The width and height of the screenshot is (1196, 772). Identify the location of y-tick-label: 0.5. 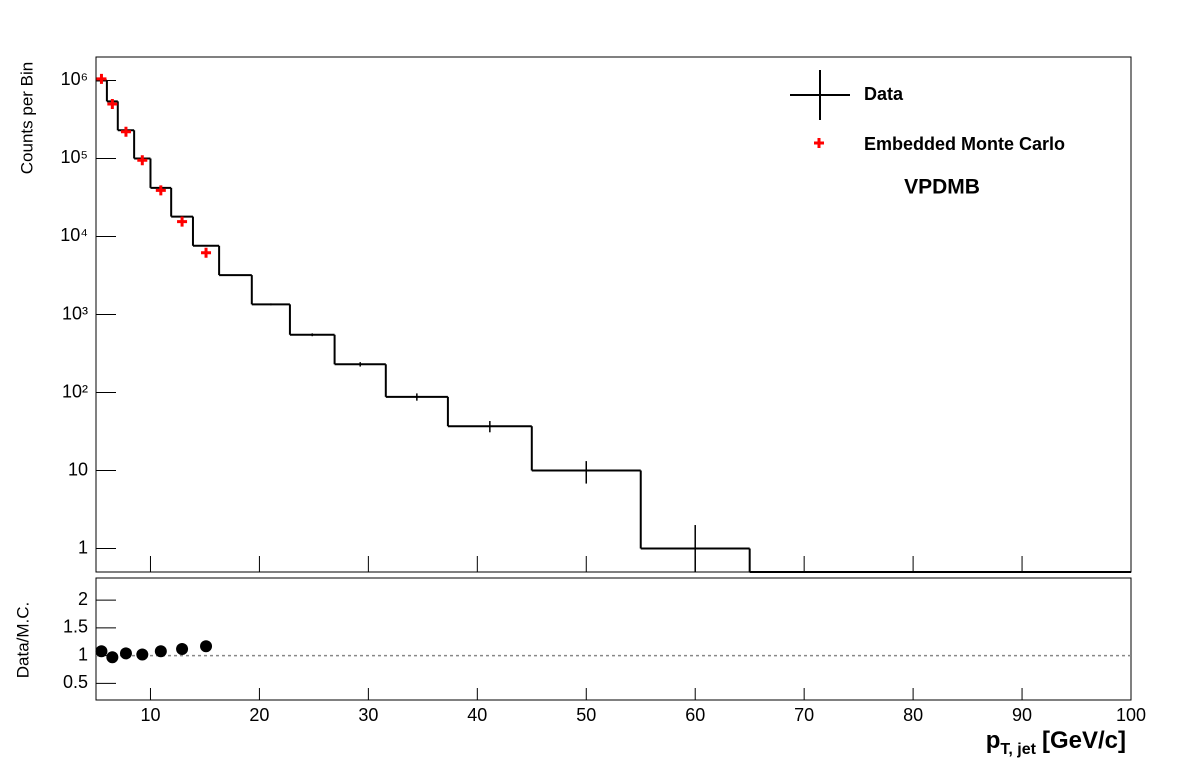
(75, 682).